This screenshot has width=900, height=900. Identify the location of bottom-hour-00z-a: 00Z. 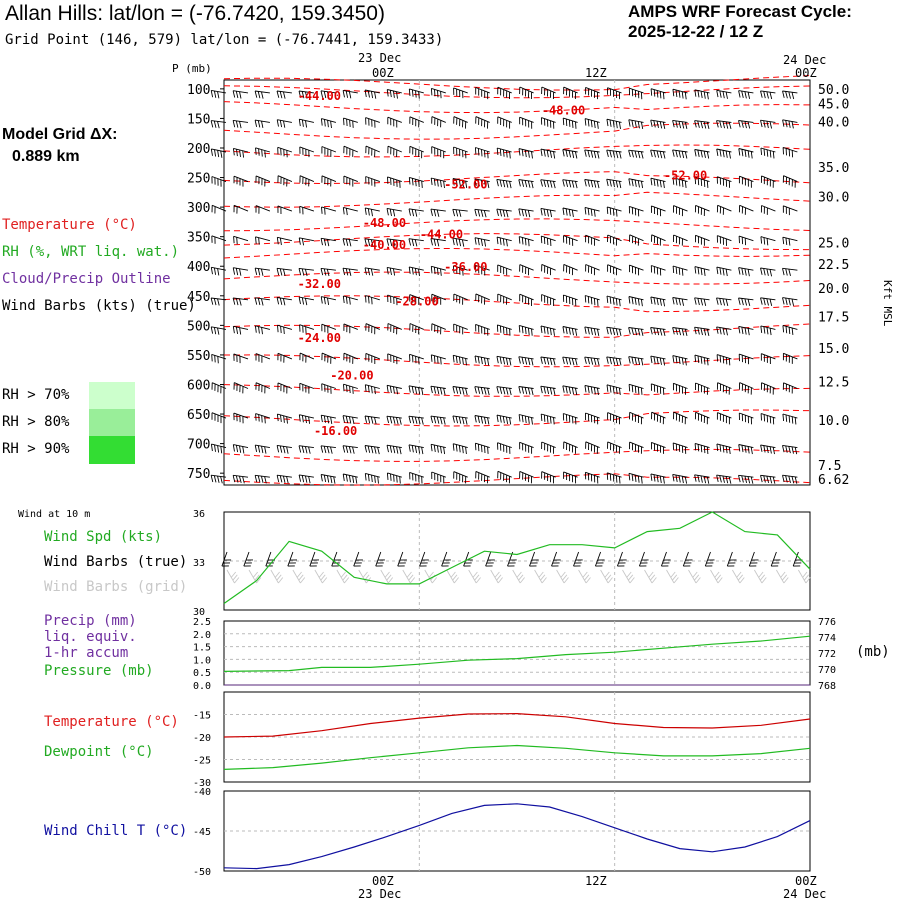
(383, 881).